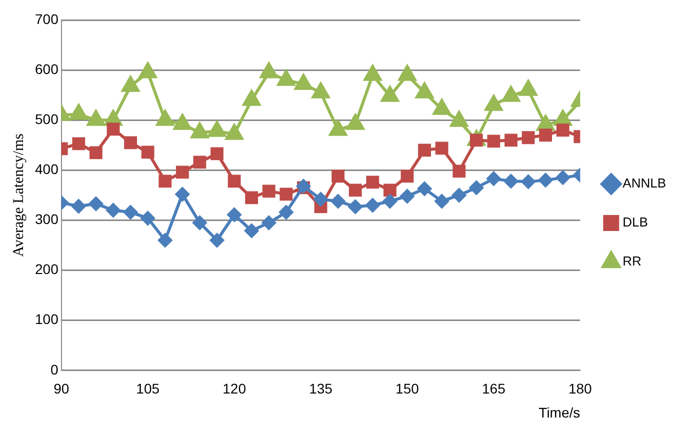 This screenshot has height=430, width=686. Describe the element at coordinates (632, 261) in the screenshot. I see `legend-label: RR` at that location.